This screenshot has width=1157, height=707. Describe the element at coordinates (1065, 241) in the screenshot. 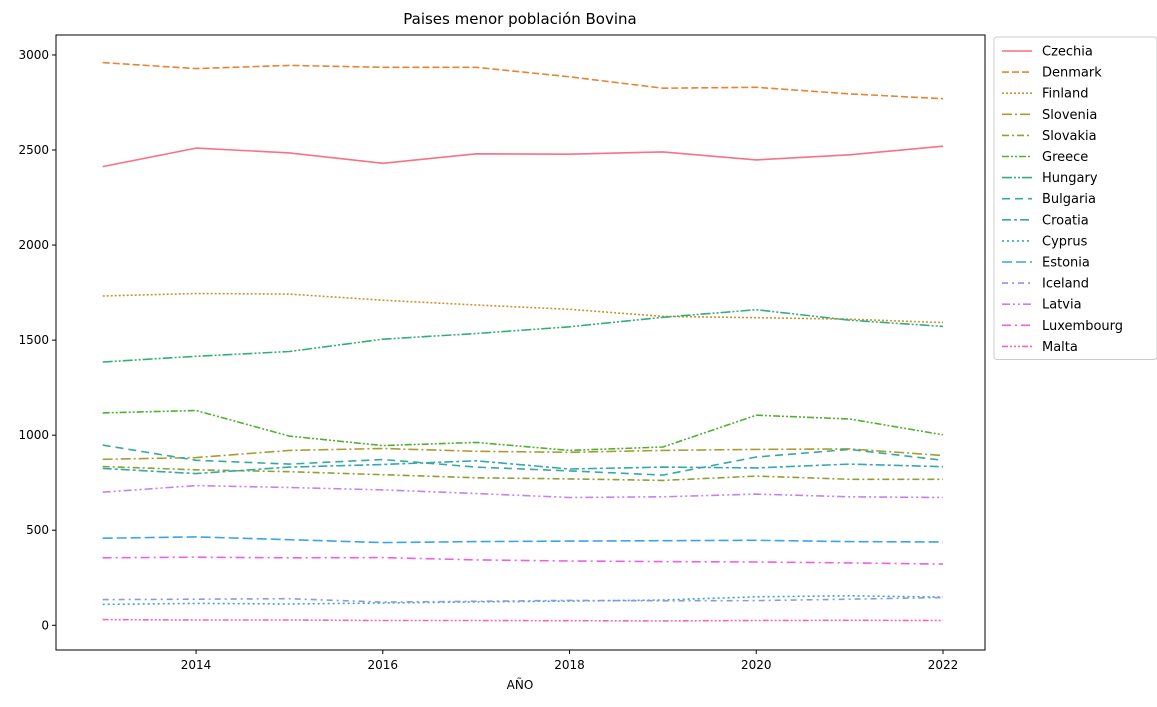

I see `legend-label: Cyprus` at that location.